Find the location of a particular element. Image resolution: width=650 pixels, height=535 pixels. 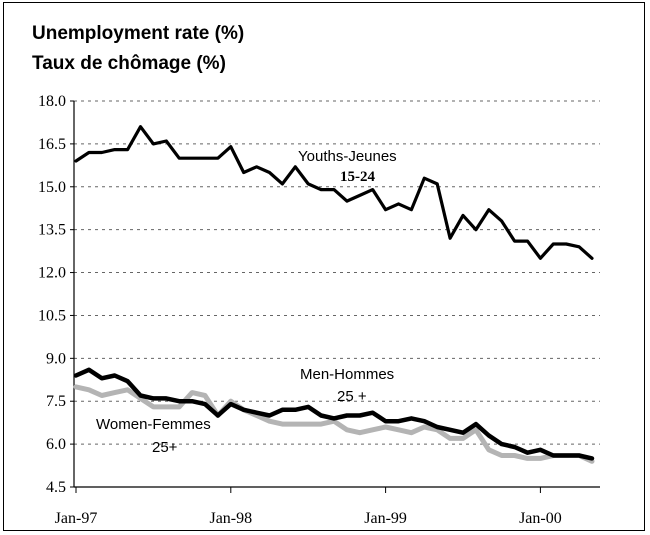

x-axis-ticks: Jan-97 Jan-98 Jan-99 Jan-00 is located at coordinates (308, 507).